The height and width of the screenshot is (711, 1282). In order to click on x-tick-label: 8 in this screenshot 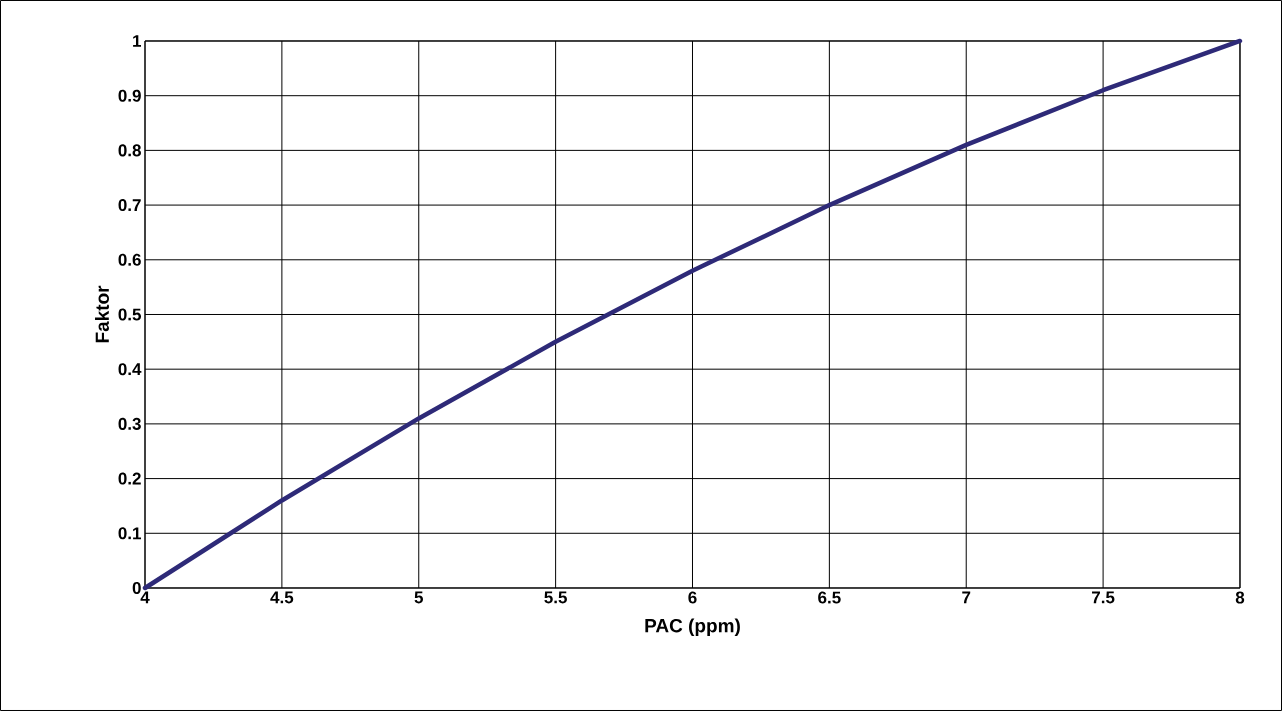, I will do `click(1240, 597)`.